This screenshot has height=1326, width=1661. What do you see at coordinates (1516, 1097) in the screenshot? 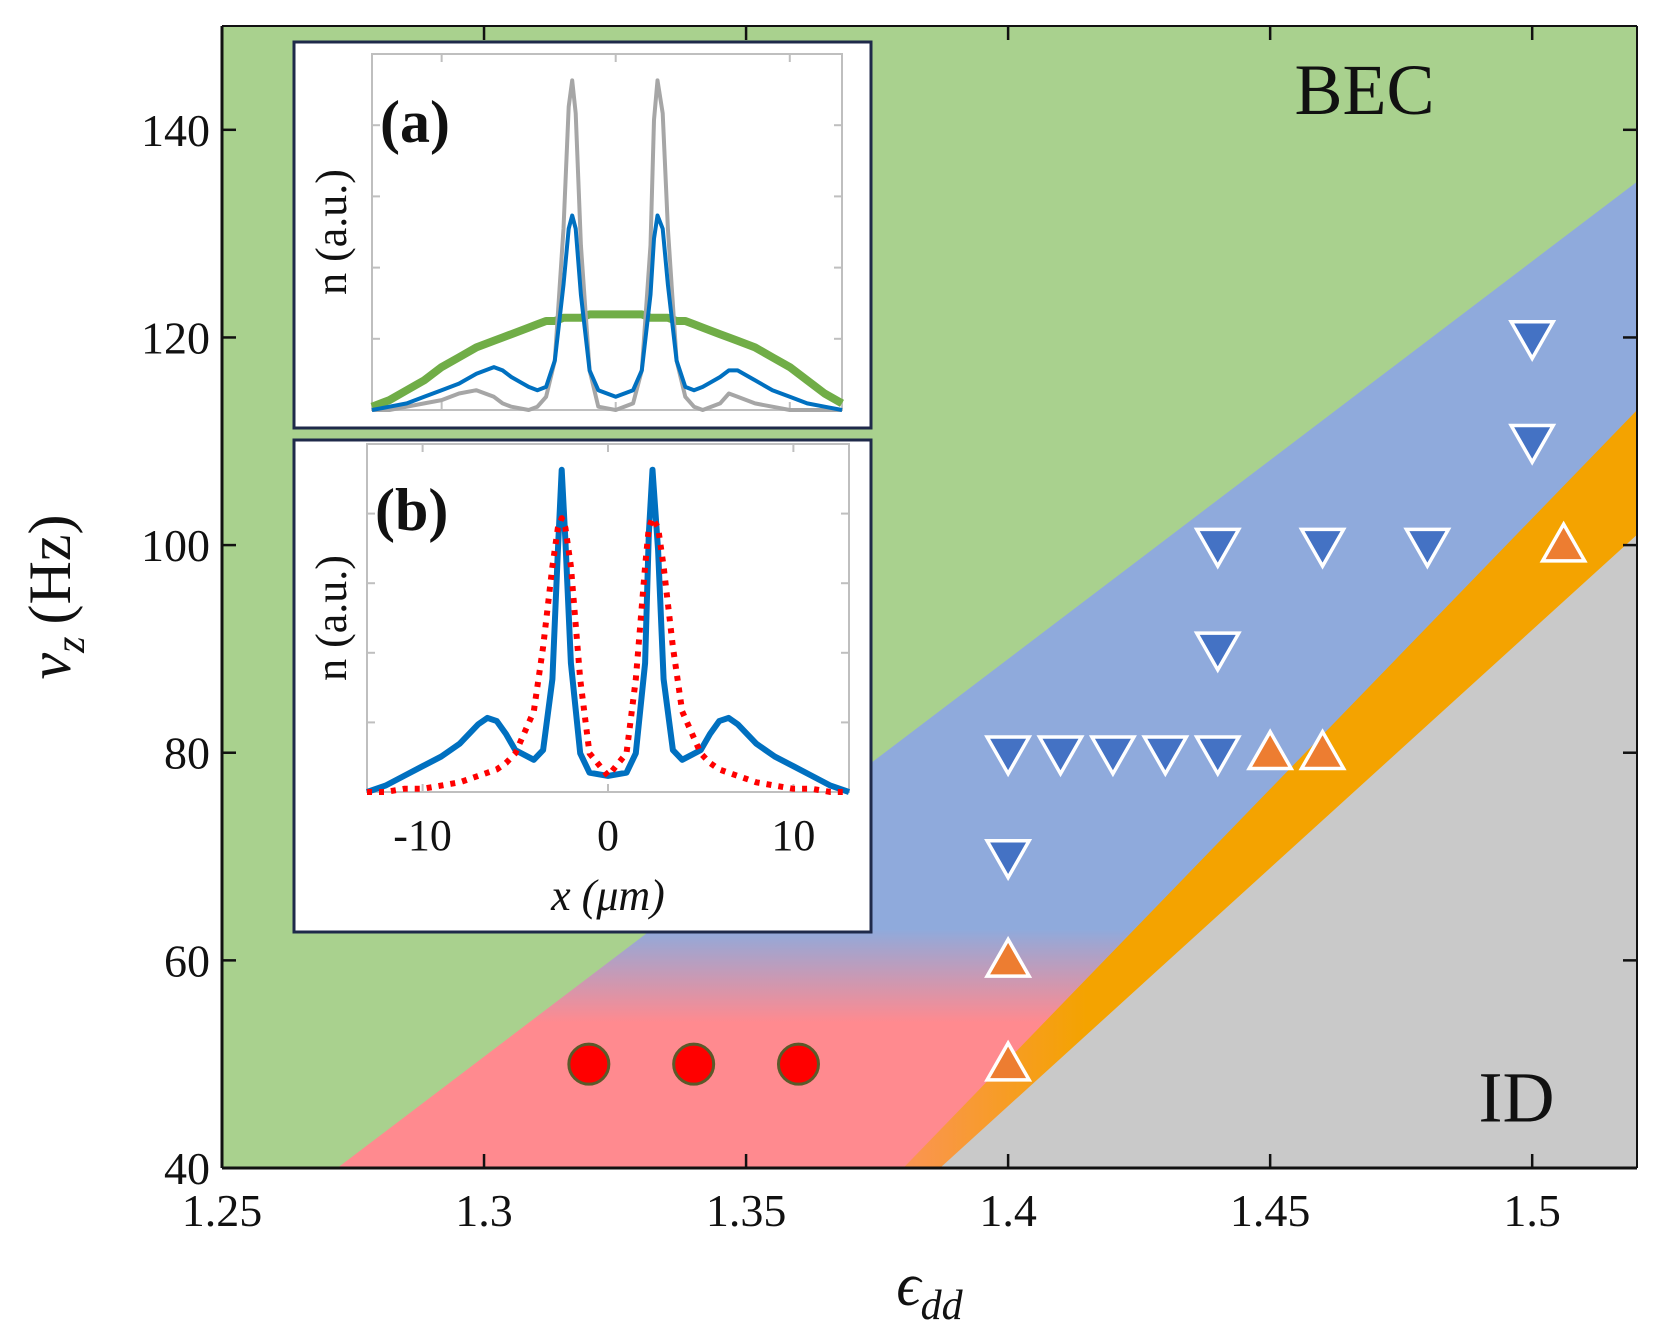
I see `id-label: ID` at bounding box center [1516, 1097].